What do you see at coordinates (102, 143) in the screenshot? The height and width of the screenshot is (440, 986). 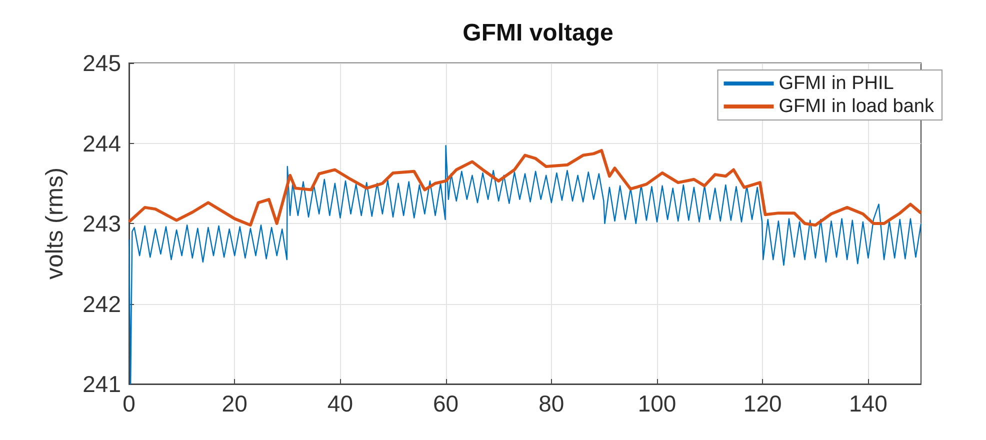 I see `y-tick-label: 244` at bounding box center [102, 143].